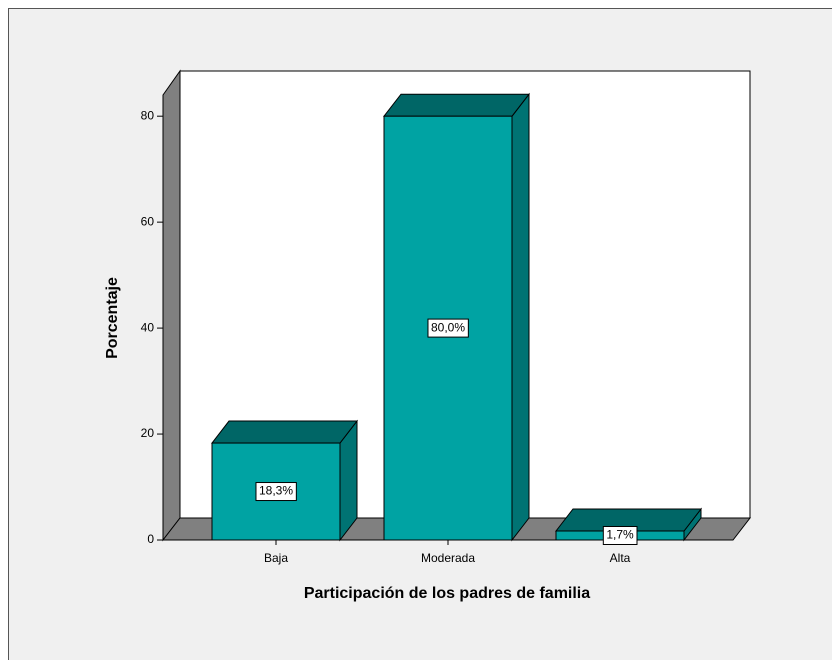 The width and height of the screenshot is (832, 660). What do you see at coordinates (148, 221) in the screenshot?
I see `y-tick-label: 60` at bounding box center [148, 221].